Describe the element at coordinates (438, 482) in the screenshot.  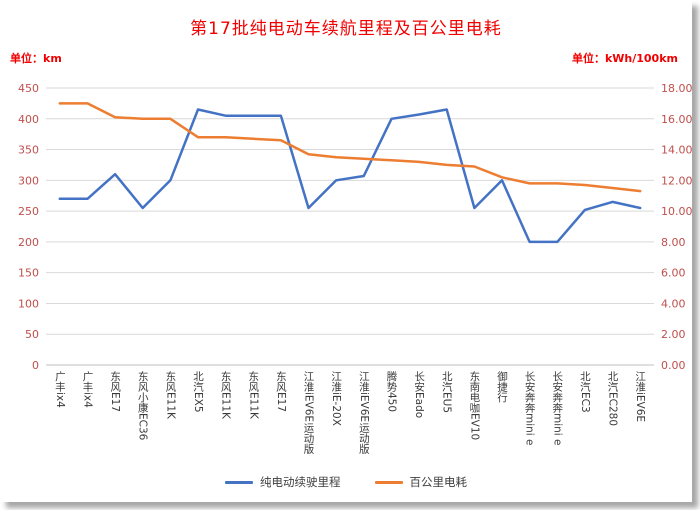
I see `legend-label-consumption: 百公里电耗` at that location.